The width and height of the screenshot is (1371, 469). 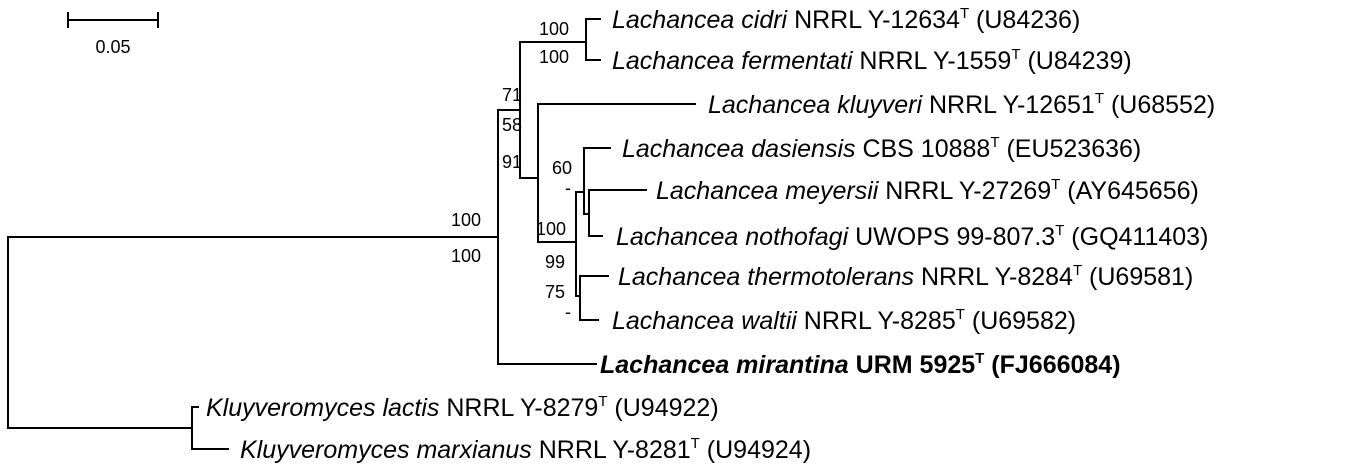 What do you see at coordinates (1137, 277) in the screenshot?
I see `accession-number: (U69581)` at bounding box center [1137, 277].